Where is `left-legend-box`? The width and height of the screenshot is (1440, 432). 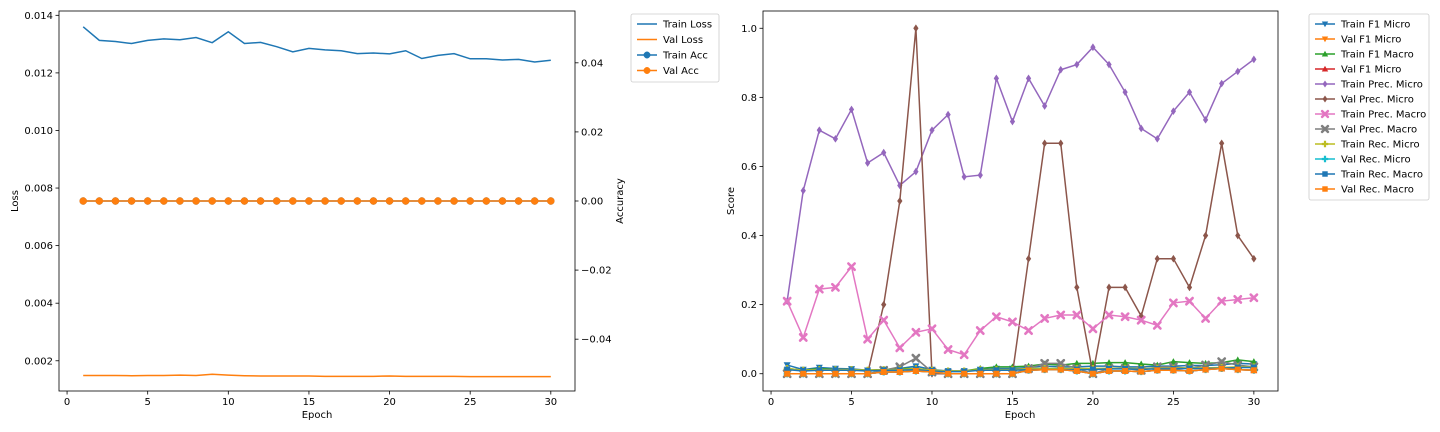
left-legend-box is located at coordinates (675, 48).